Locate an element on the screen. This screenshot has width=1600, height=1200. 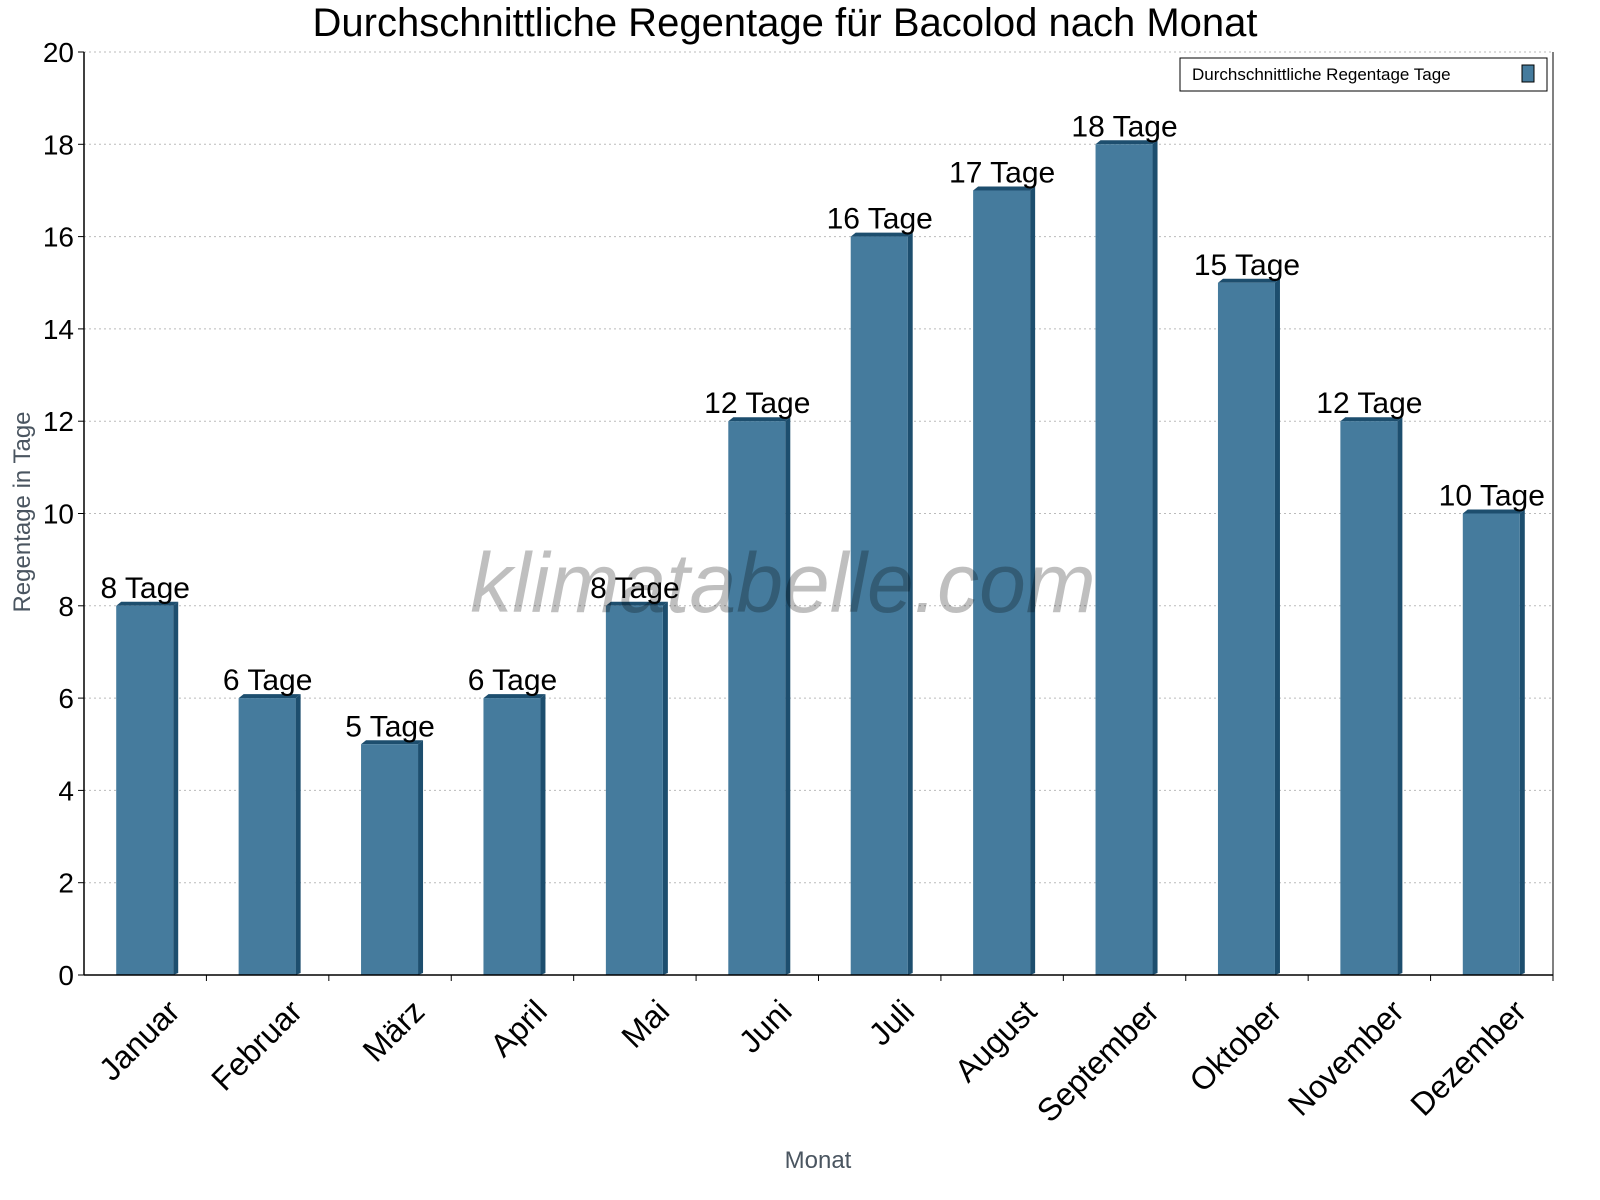
x-axis-label: Monat is located at coordinates (818, 1160).